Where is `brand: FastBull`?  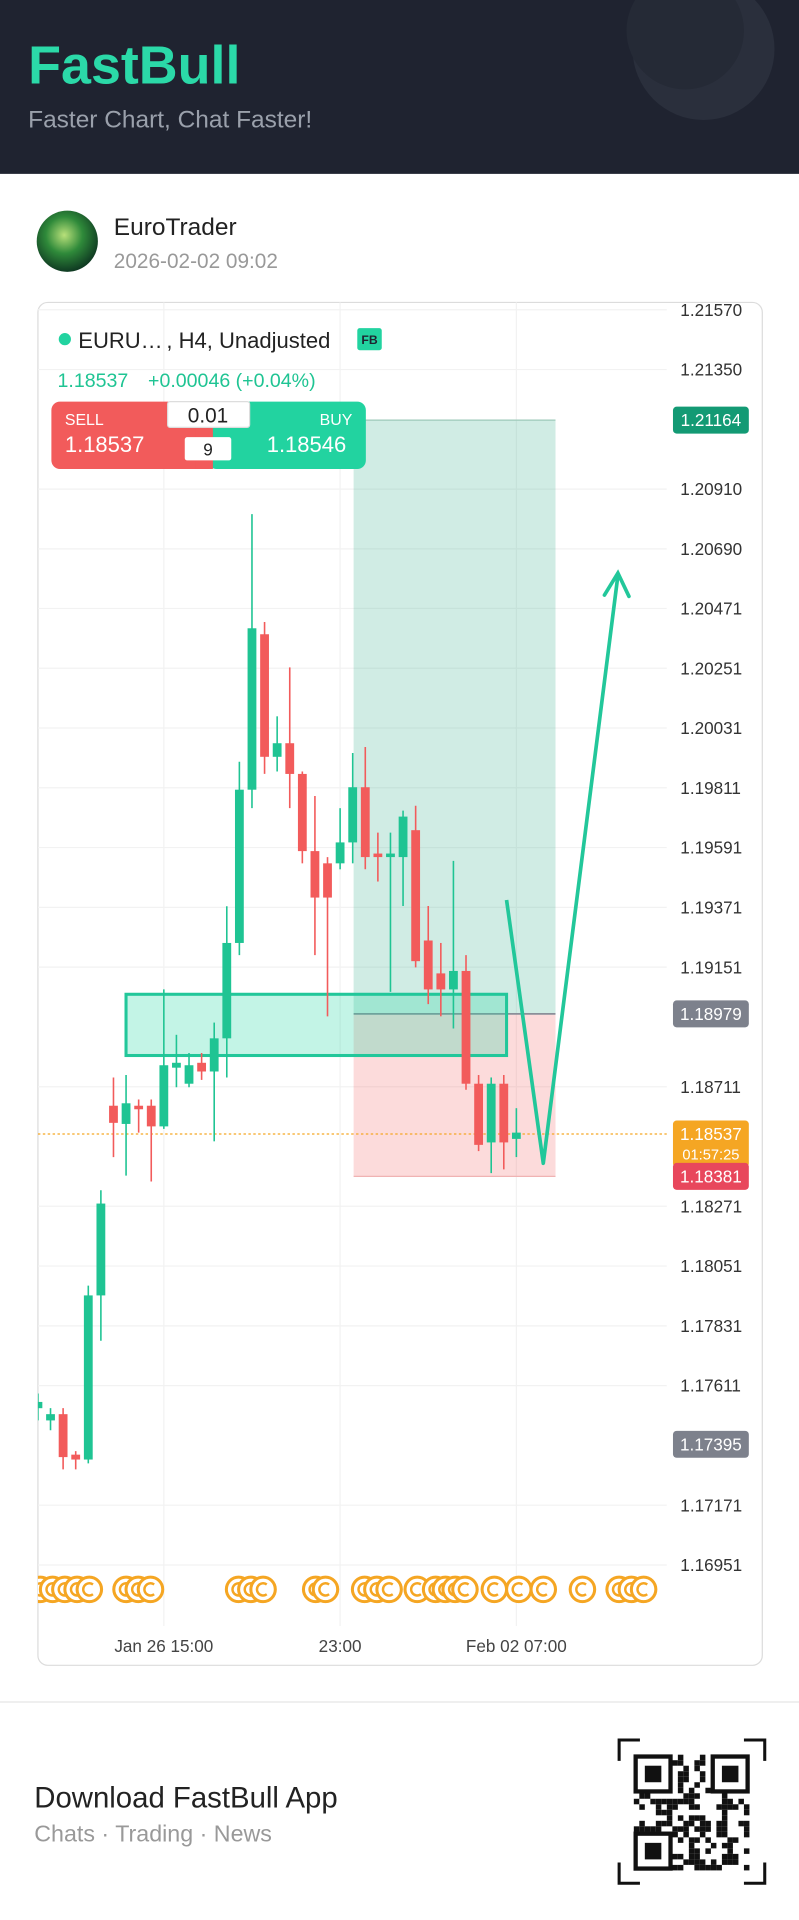
brand: FastBull is located at coordinates (134, 65).